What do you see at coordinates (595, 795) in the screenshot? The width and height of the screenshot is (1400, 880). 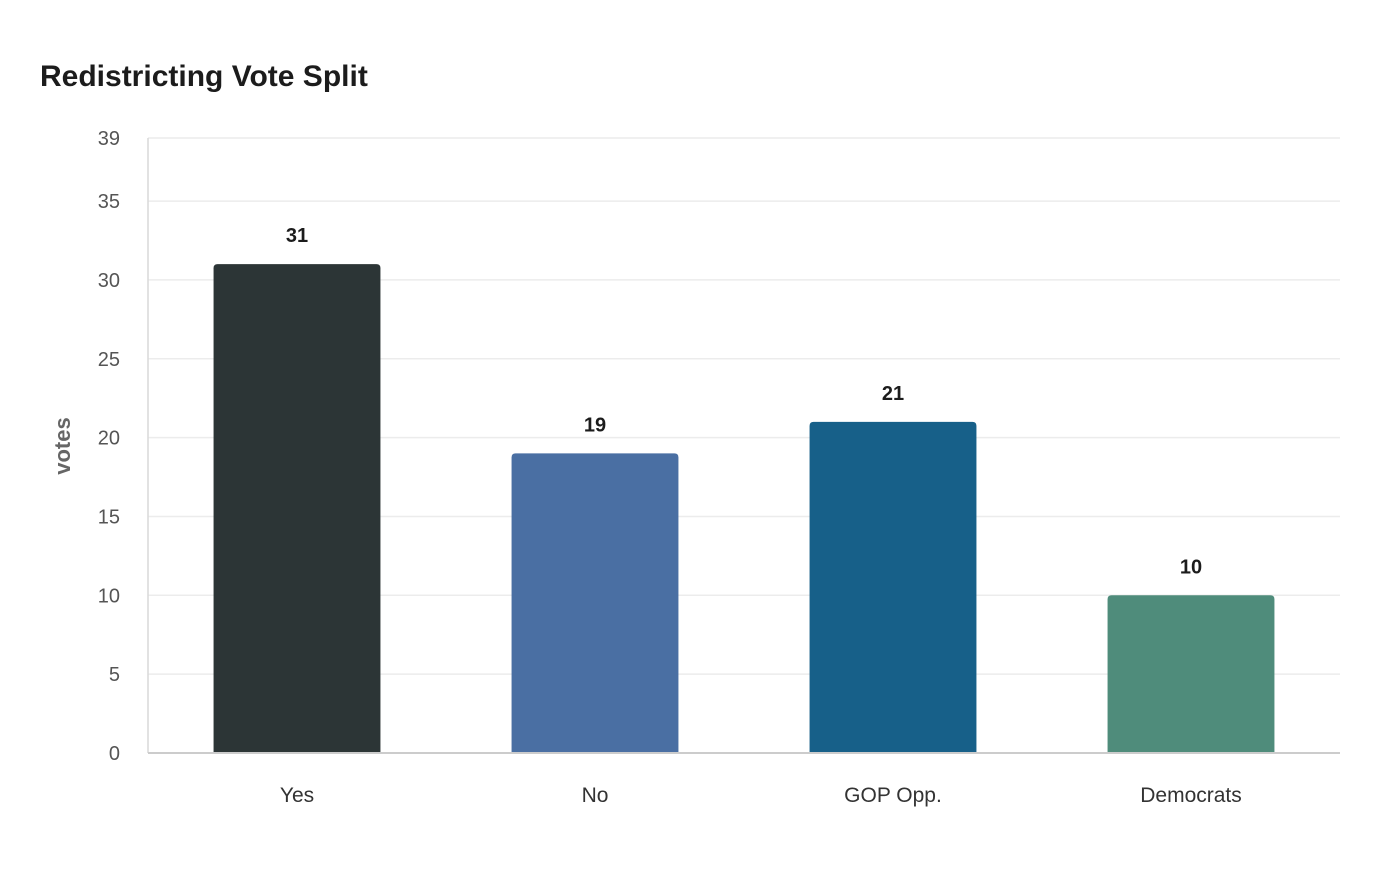 I see `x-category-label: No` at bounding box center [595, 795].